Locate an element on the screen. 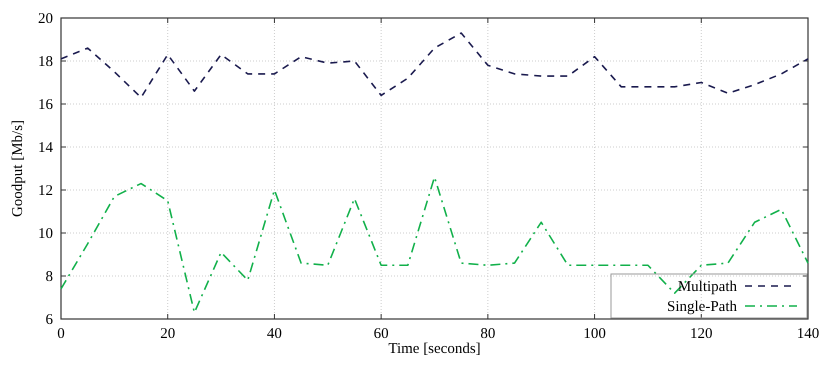  x-tick-label: 60 is located at coordinates (381, 334).